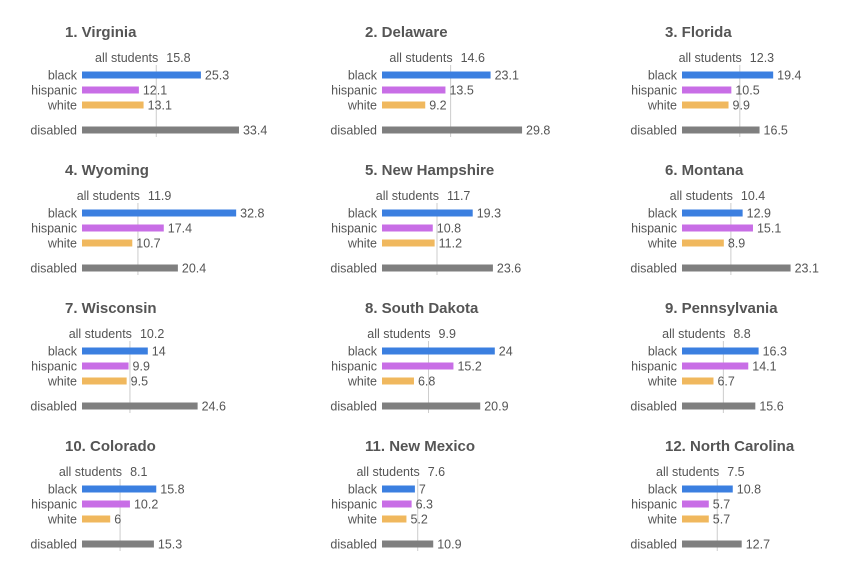  I want to click on bar-value-hispanic: 14.1, so click(764, 367).